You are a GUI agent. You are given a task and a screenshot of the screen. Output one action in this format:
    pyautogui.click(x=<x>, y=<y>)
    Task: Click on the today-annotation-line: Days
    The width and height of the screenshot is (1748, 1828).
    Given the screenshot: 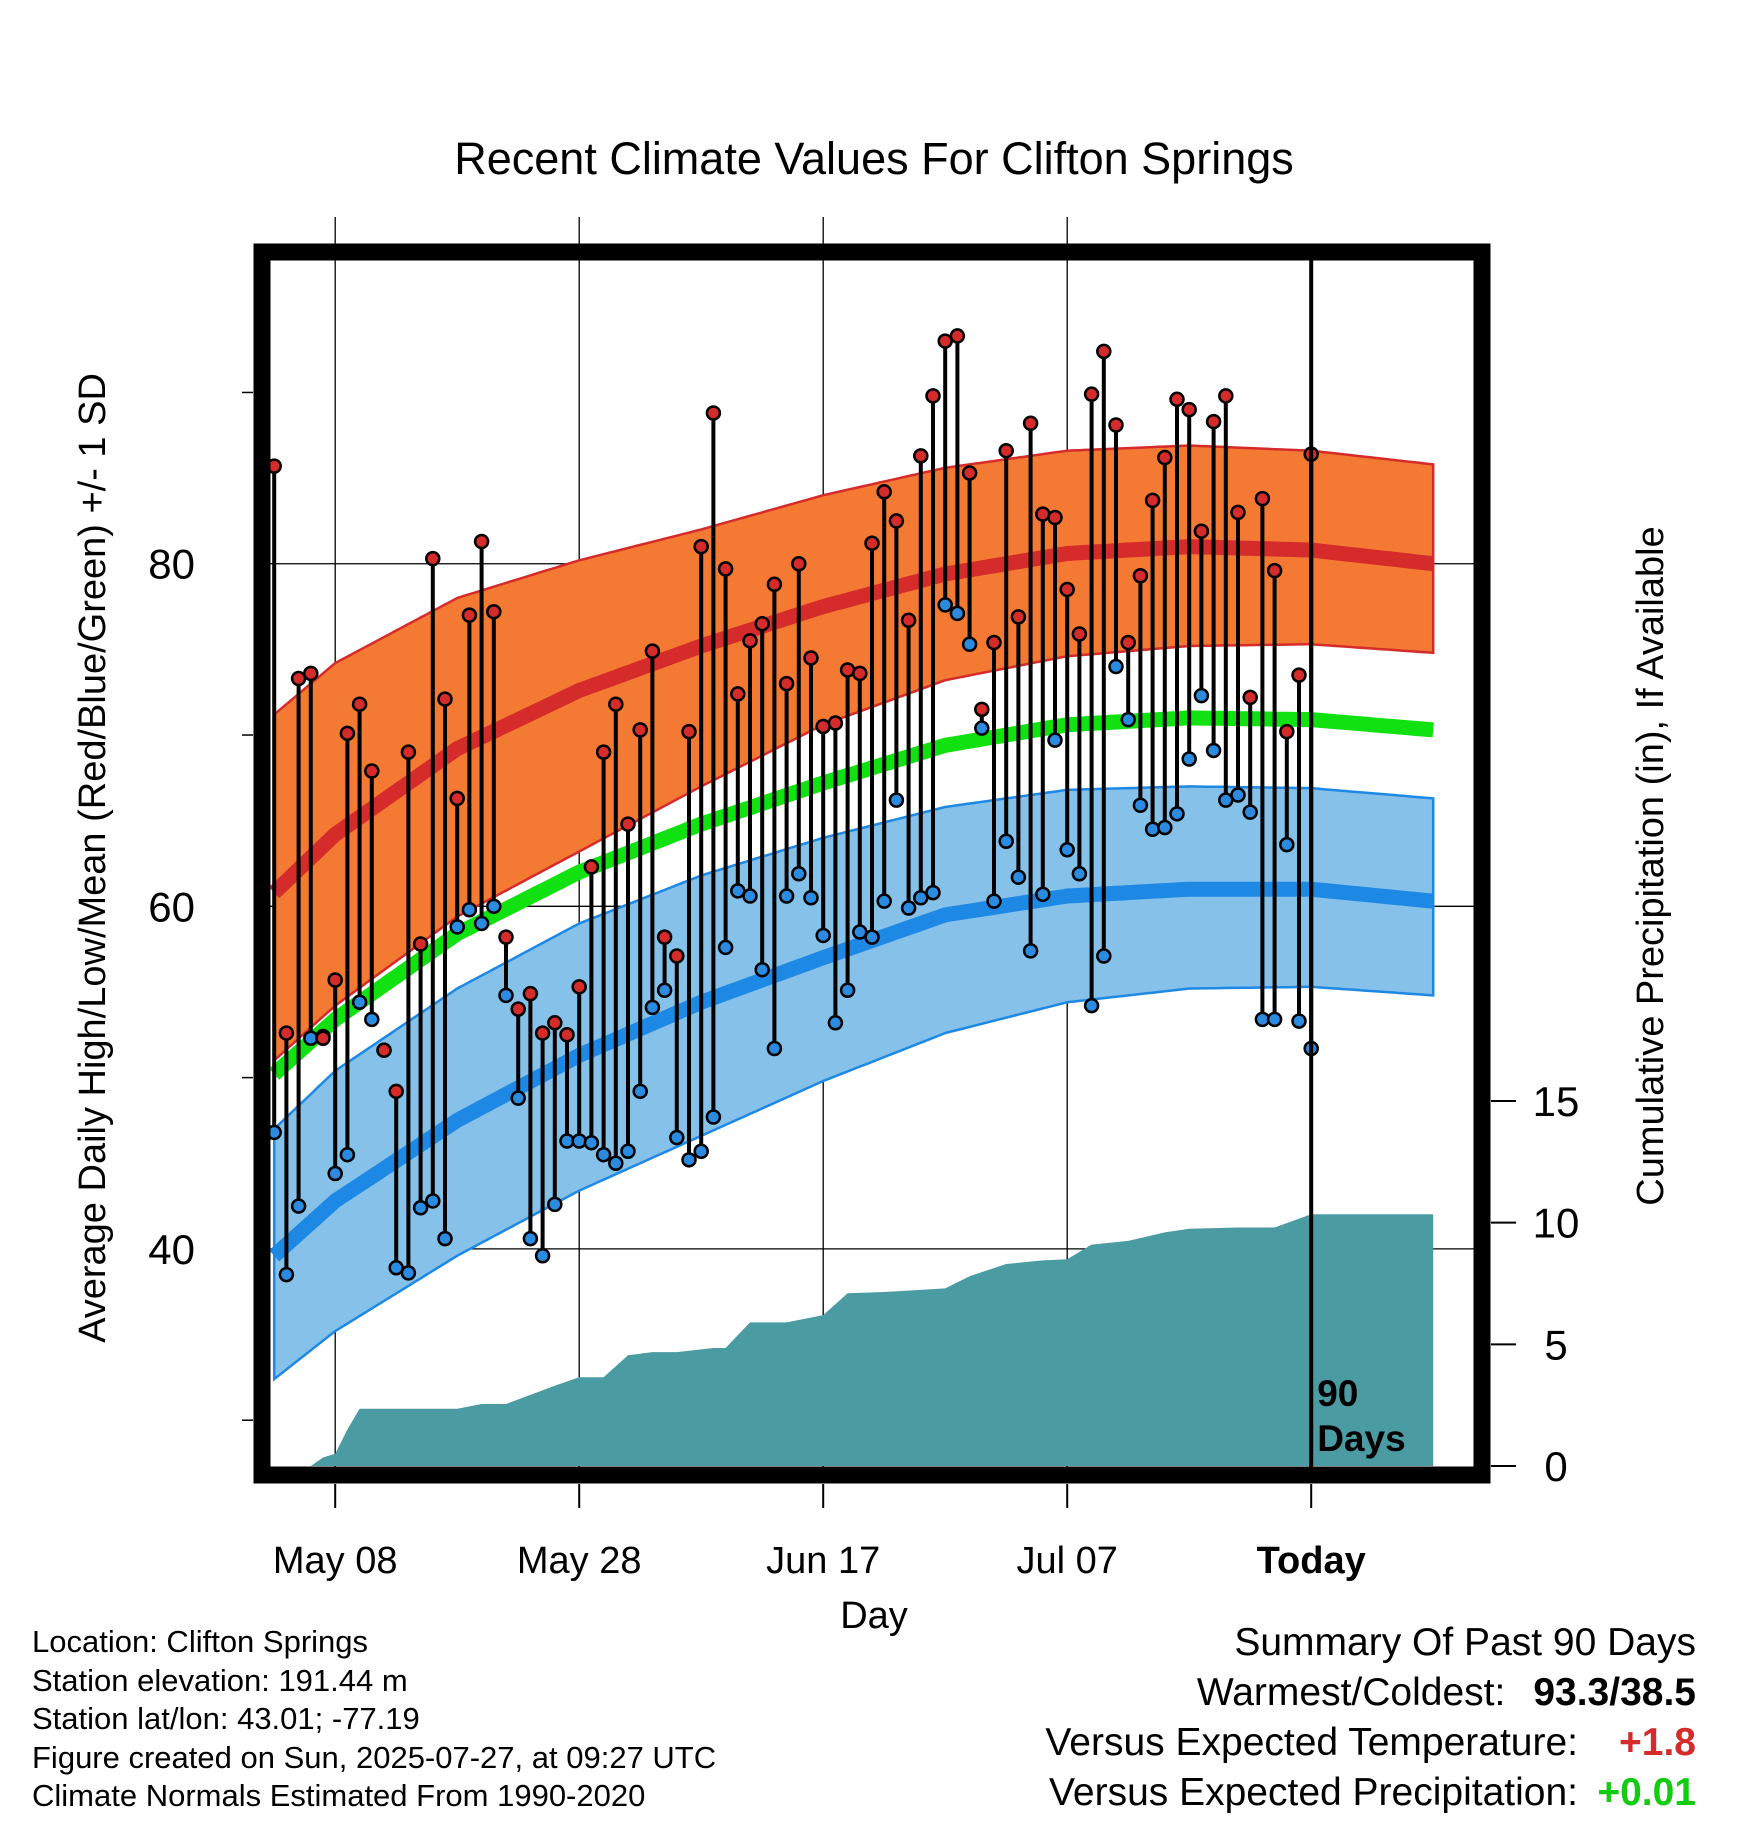 What is the action you would take?
    pyautogui.click(x=1361, y=1438)
    